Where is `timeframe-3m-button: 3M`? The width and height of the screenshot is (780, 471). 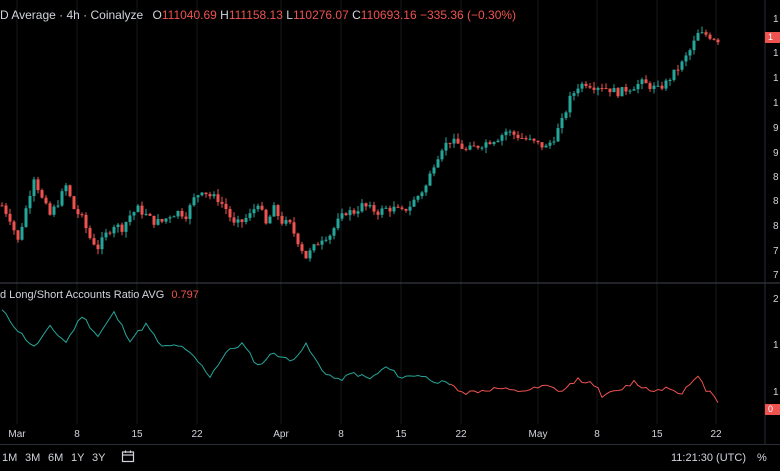 timeframe-3m-button: 3M is located at coordinates (33, 458).